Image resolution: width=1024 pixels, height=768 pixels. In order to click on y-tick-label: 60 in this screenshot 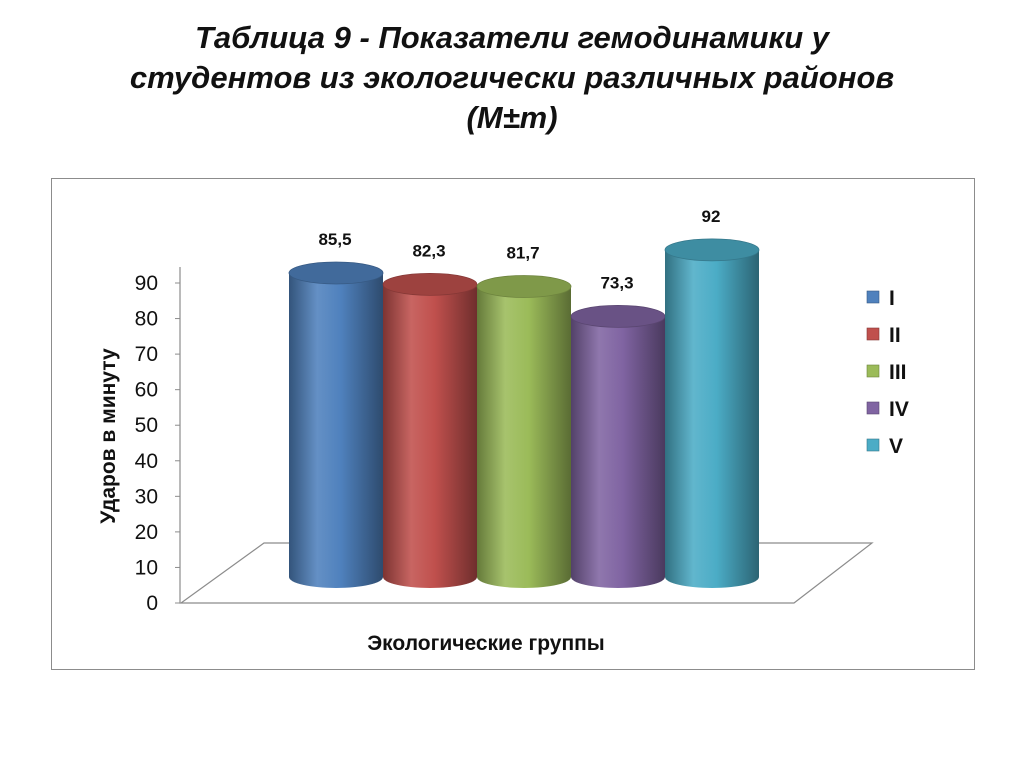, I will do `click(146, 390)`.